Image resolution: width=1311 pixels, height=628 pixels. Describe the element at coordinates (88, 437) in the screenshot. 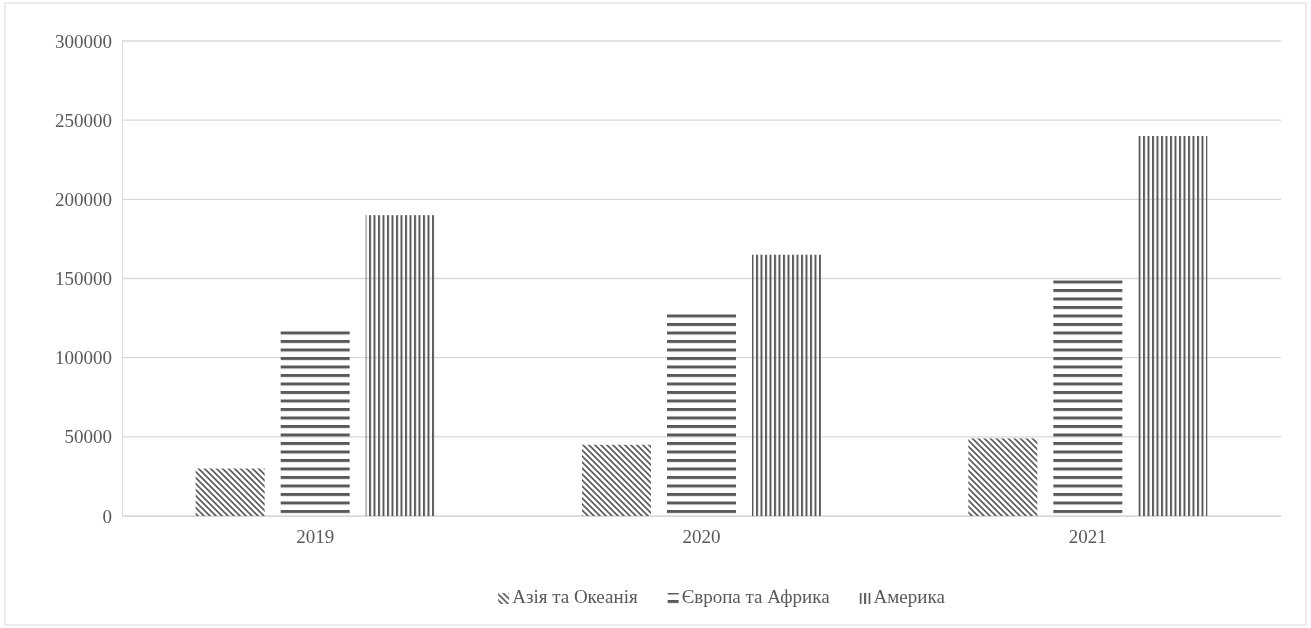

I see `y-tick-label: 50000` at that location.